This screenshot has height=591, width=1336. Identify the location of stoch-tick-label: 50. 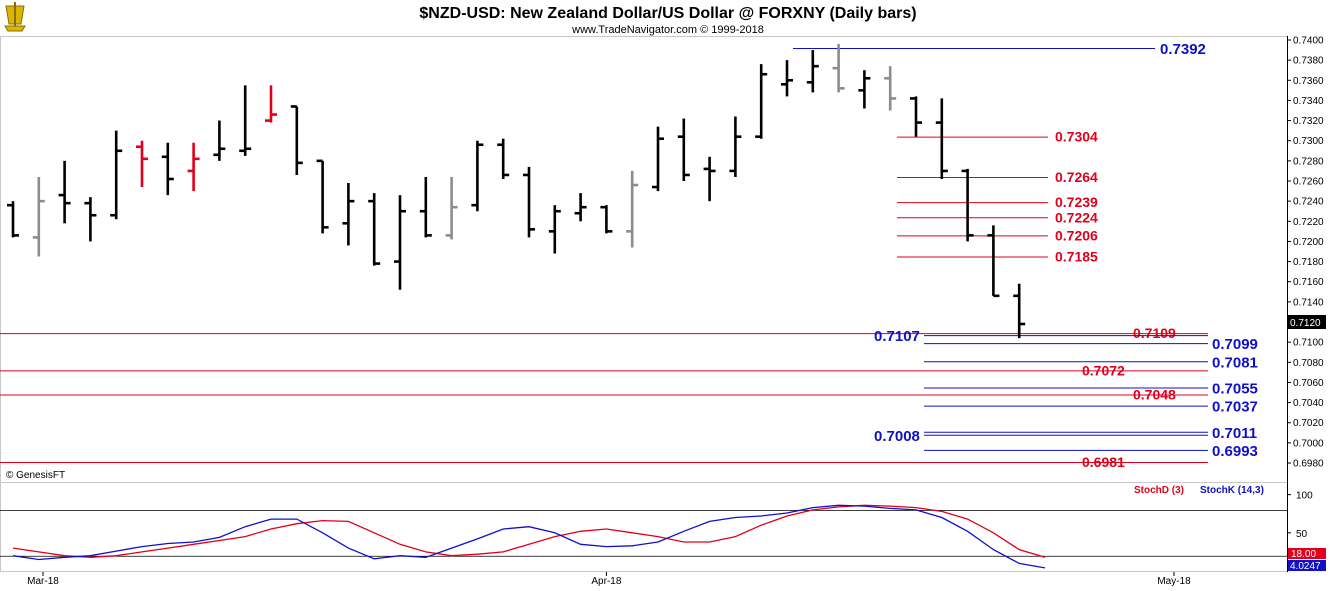
(1302, 534).